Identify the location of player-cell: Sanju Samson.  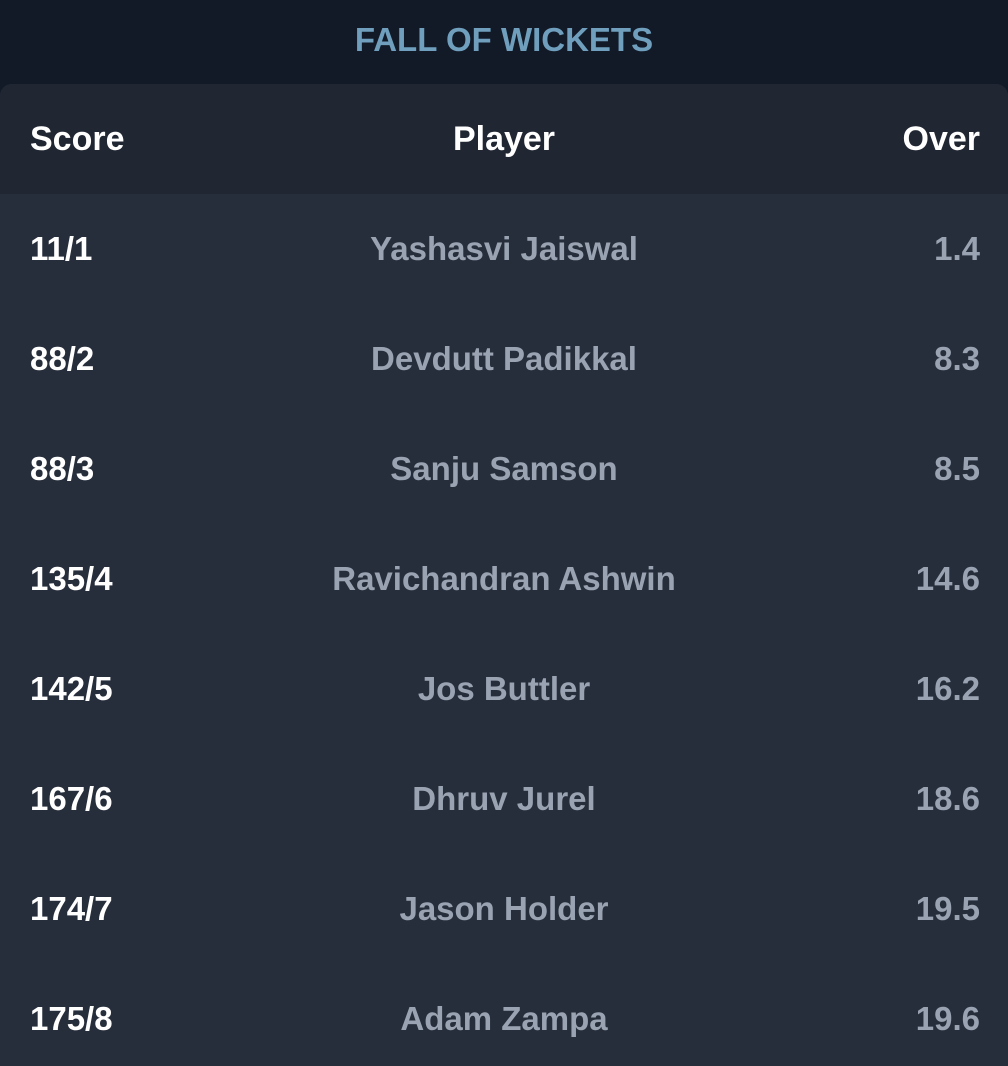
(504, 468).